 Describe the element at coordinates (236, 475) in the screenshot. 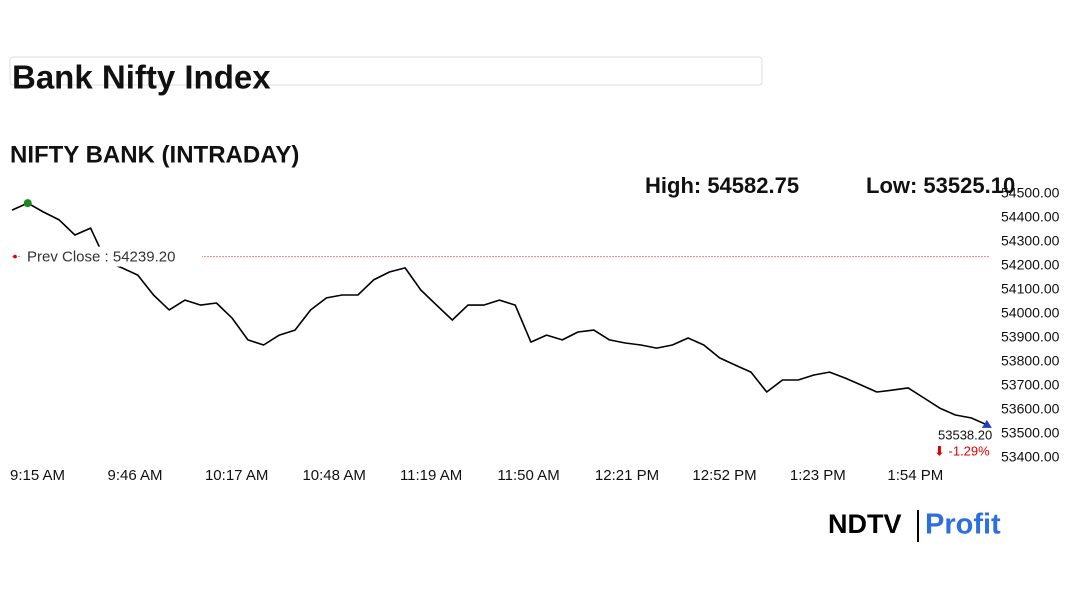

I see `x-tick-label: 10:17 AM` at that location.